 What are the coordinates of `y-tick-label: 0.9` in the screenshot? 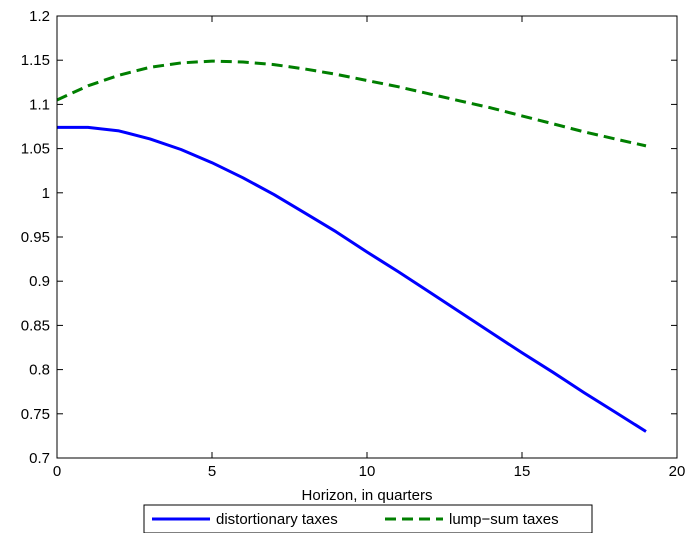 It's located at (39, 281).